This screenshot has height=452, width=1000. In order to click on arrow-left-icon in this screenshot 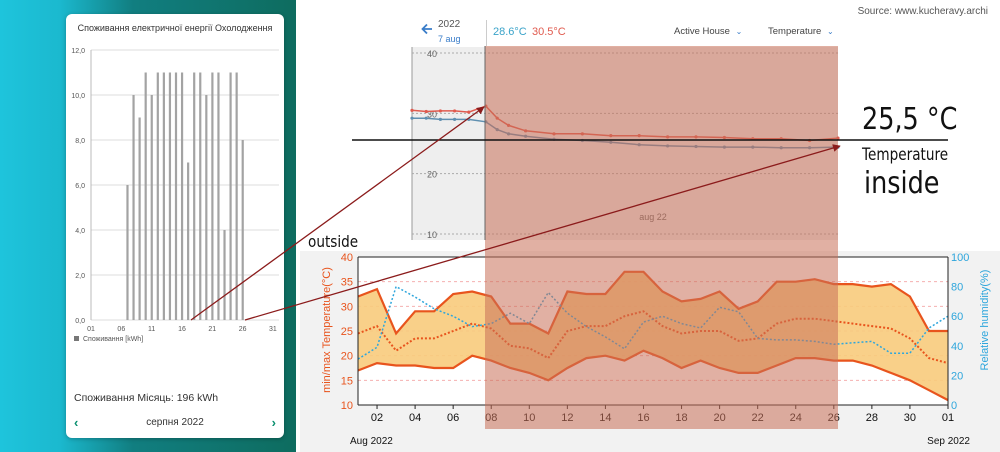, I will do `click(426, 29)`.